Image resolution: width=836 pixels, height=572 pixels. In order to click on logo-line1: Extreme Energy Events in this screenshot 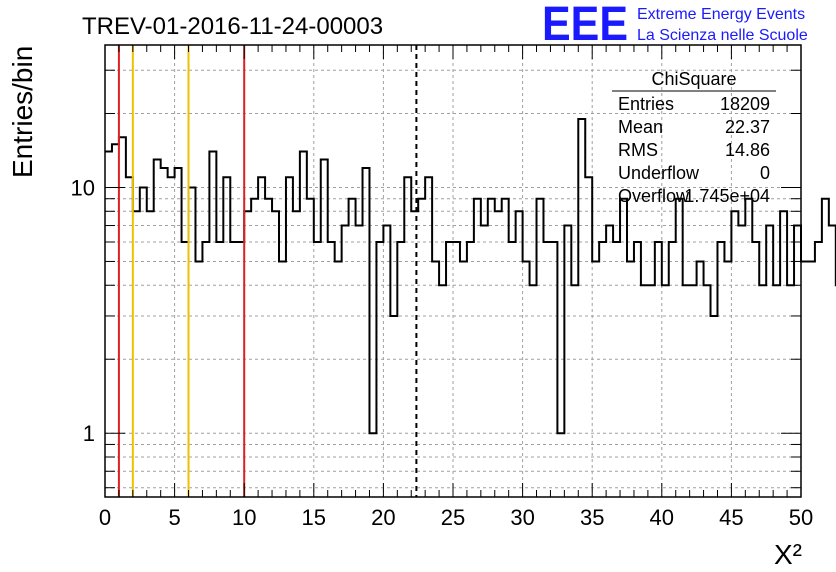, I will do `click(721, 14)`.